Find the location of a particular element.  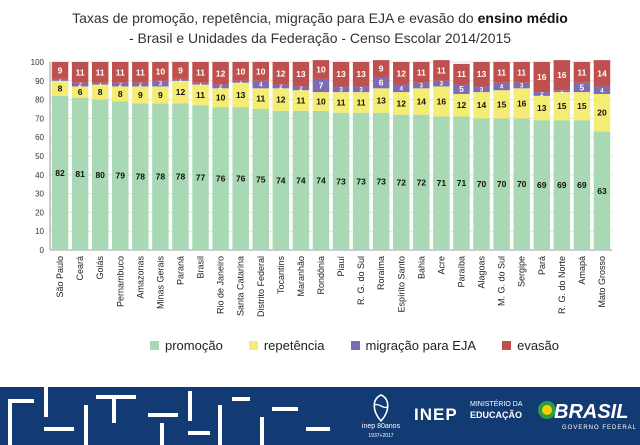

data-label: 6 is located at coordinates (381, 83).